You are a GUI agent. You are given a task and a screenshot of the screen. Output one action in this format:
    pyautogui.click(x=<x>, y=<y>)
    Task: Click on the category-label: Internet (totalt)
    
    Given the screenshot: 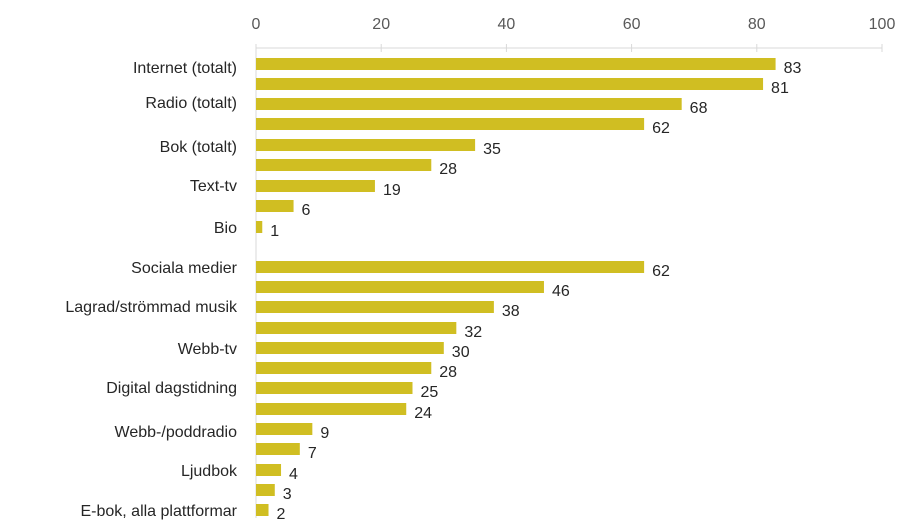 What is the action you would take?
    pyautogui.click(x=185, y=68)
    